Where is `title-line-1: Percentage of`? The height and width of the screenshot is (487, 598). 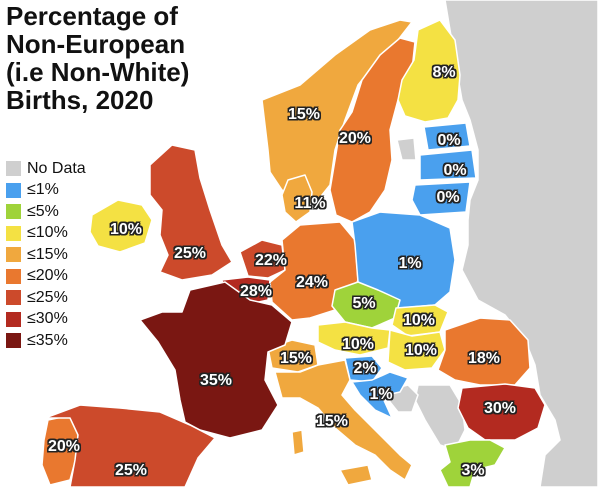
title-line-1: Percentage of is located at coordinates (92, 16).